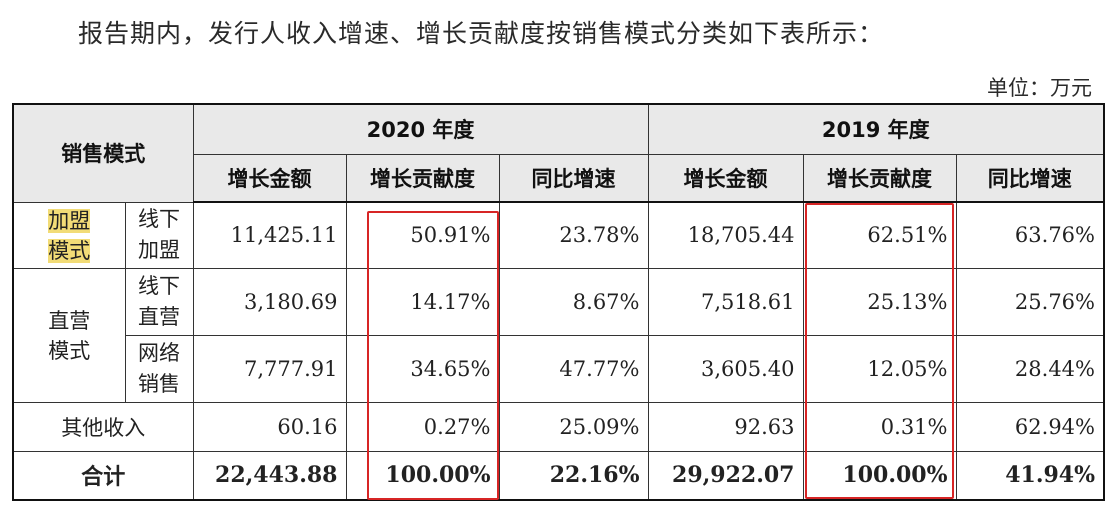  Describe the element at coordinates (269, 426) in the screenshot. I see `cell-value: 60.16` at that location.